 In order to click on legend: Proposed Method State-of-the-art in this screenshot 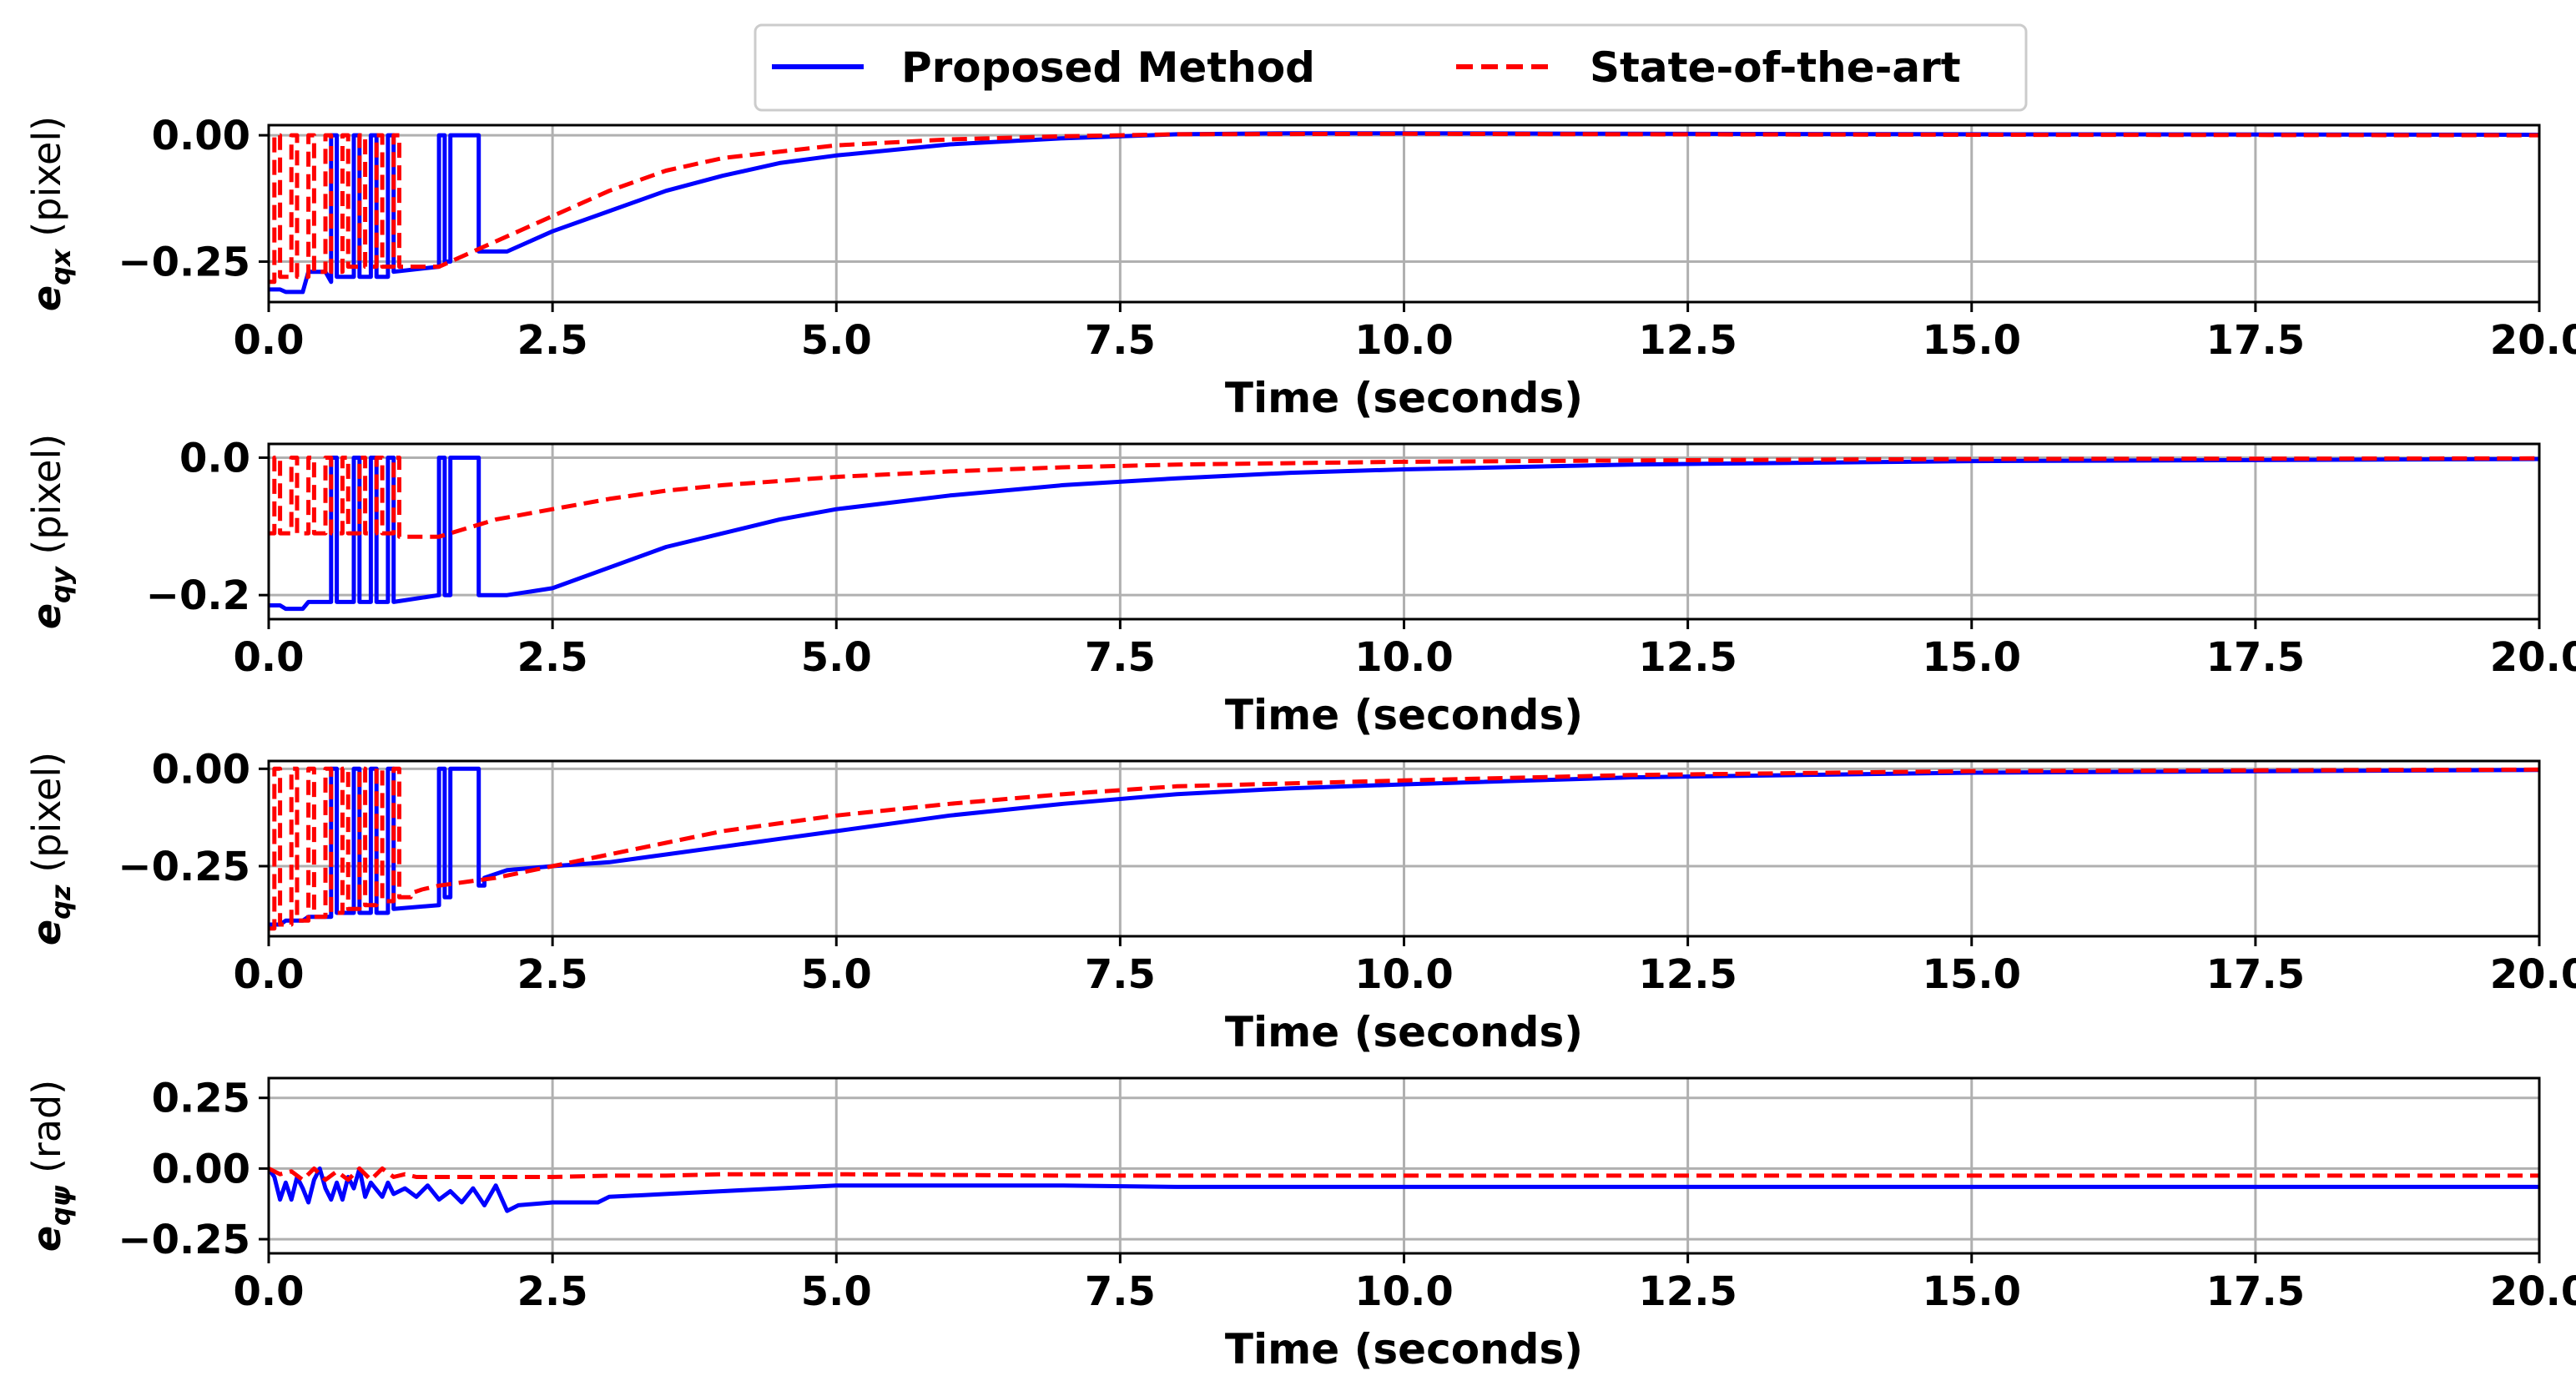, I will do `click(1391, 67)`.